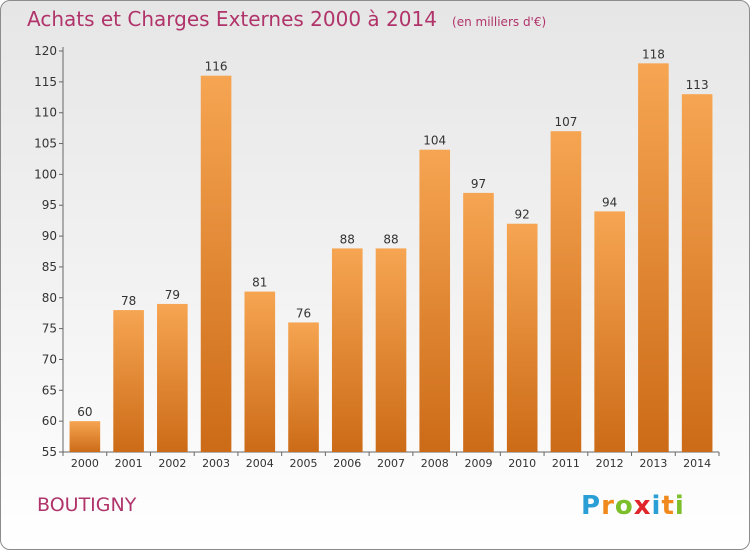  What do you see at coordinates (129, 463) in the screenshot?
I see `x-tick-label-2001: 2001` at bounding box center [129, 463].